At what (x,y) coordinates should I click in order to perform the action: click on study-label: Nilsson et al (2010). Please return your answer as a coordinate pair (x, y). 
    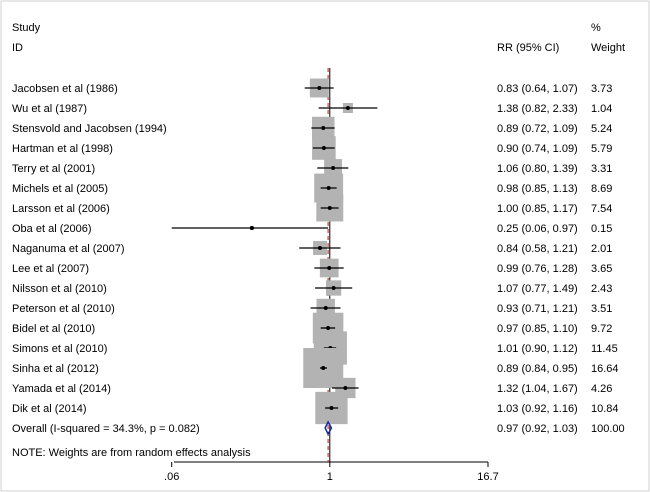
    Looking at the image, I should click on (59, 289).